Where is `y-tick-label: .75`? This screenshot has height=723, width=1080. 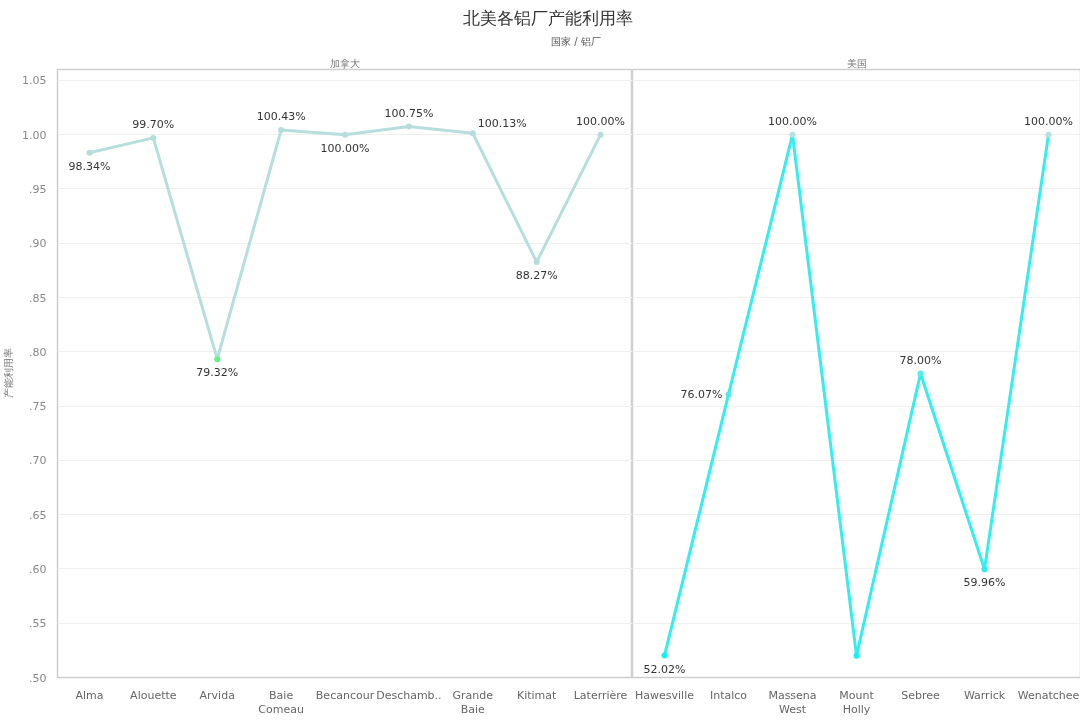 y-tick-label: .75 is located at coordinates (38, 407).